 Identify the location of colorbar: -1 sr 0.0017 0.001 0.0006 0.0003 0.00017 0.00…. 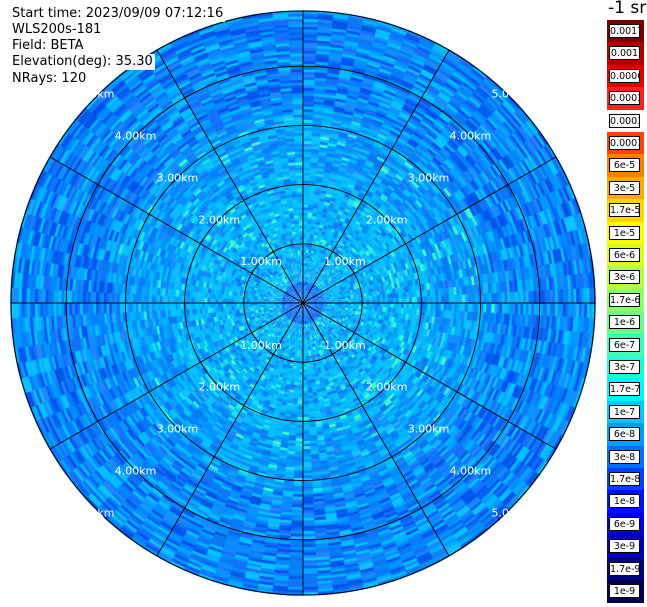
(626, 303).